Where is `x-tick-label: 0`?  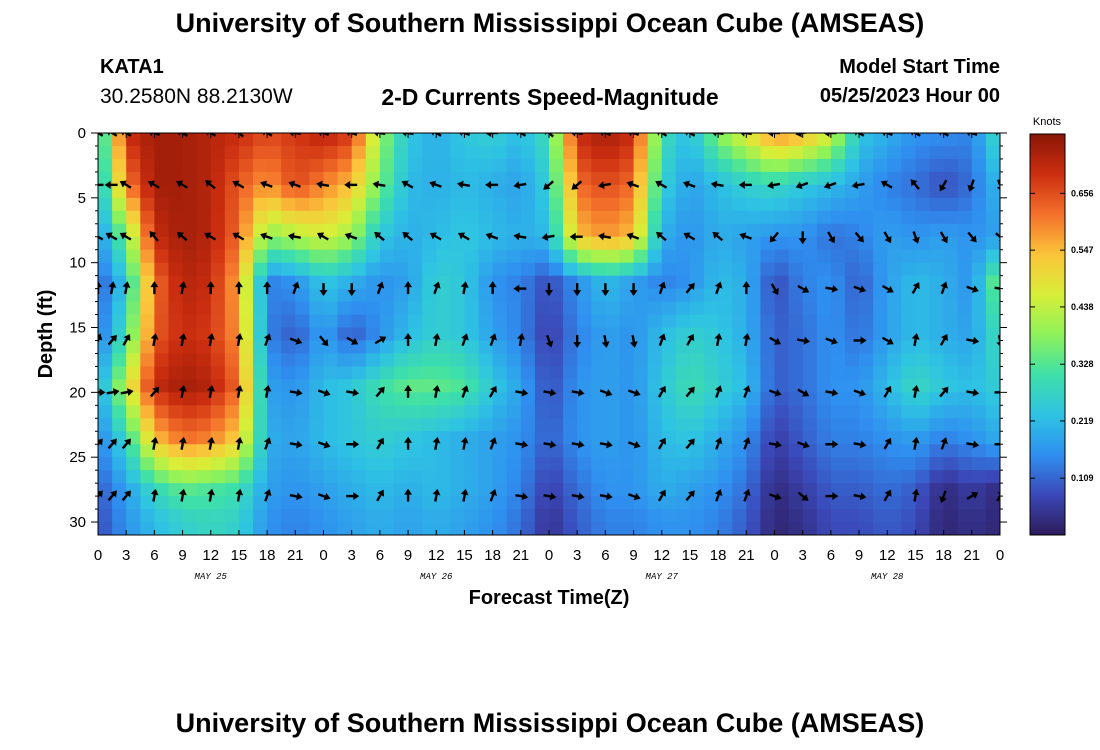
x-tick-label: 0 is located at coordinates (1000, 555).